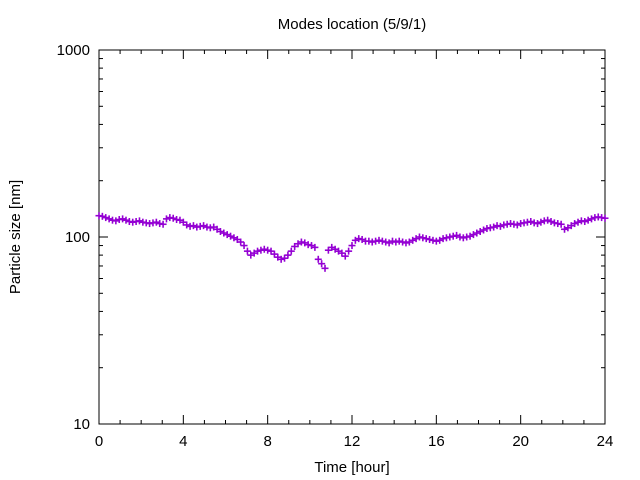  Describe the element at coordinates (436, 441) in the screenshot. I see `x-tick-label: 16` at that location.